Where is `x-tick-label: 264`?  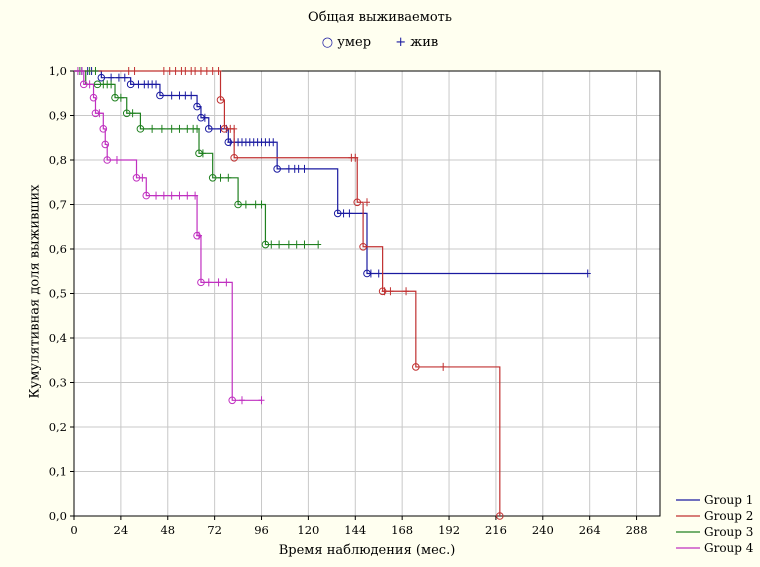 x-tick-label: 264 is located at coordinates (590, 530).